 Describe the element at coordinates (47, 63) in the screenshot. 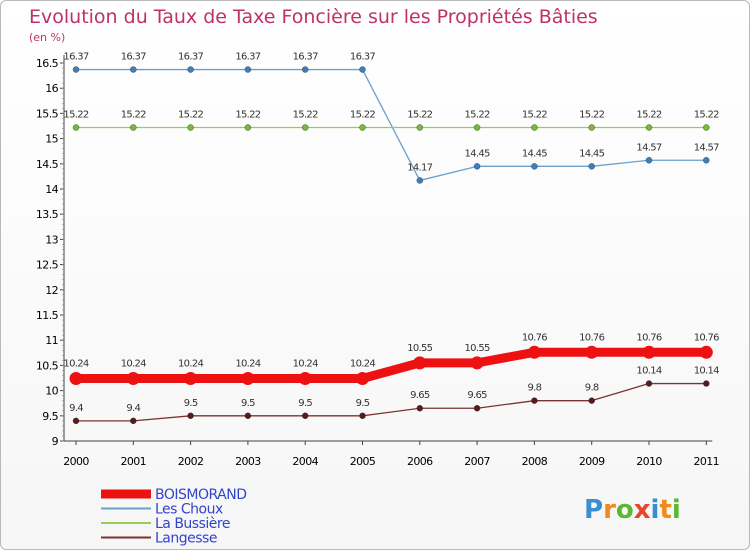

I see `y-tick-label: 16.5` at that location.